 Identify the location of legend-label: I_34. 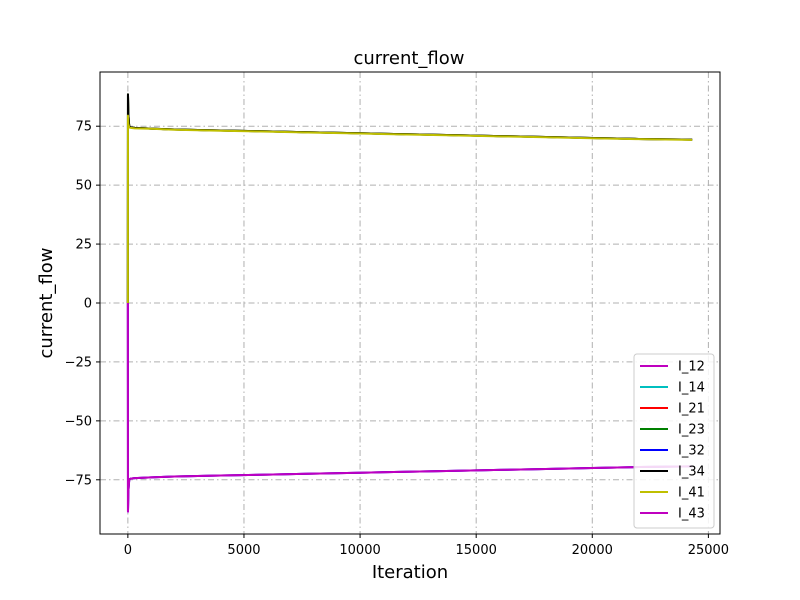
(691, 472).